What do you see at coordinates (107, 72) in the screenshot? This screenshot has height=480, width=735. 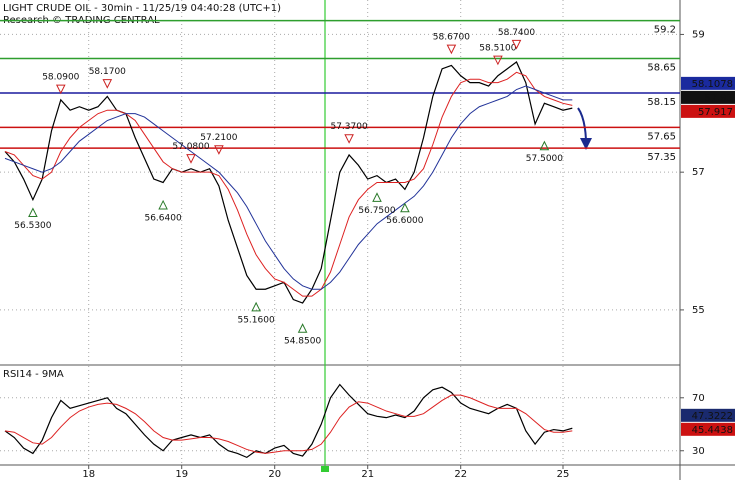 I see `pivot-label: 58.1700` at bounding box center [107, 72].